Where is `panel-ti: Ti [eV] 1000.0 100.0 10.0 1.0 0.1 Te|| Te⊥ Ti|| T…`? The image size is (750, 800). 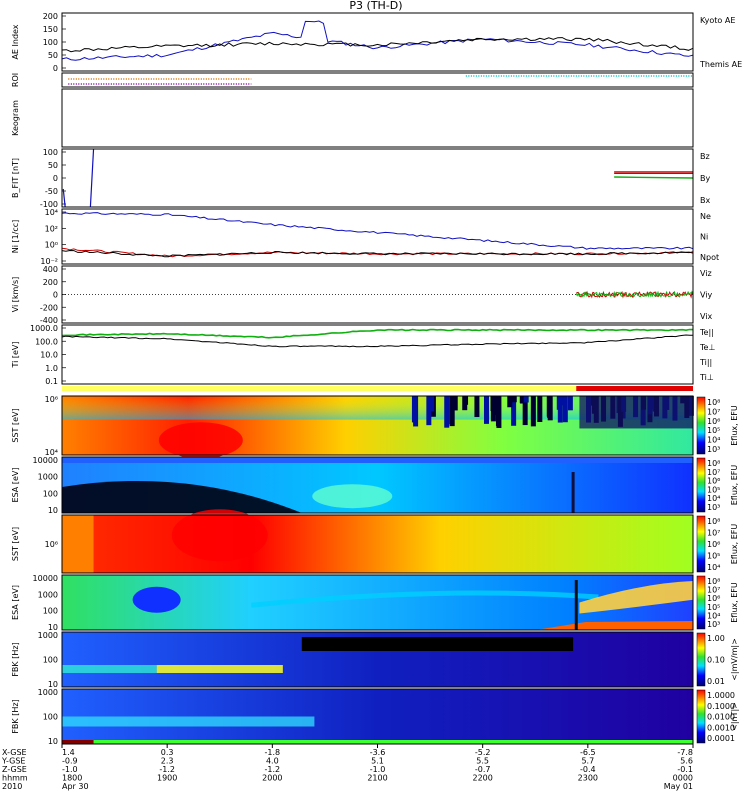
panel-ti: Ti [eV] 1000.0 100.0 10.0 1.0 0.1 Te|| Te⊥ Ti|| T… is located at coordinates (363, 357).